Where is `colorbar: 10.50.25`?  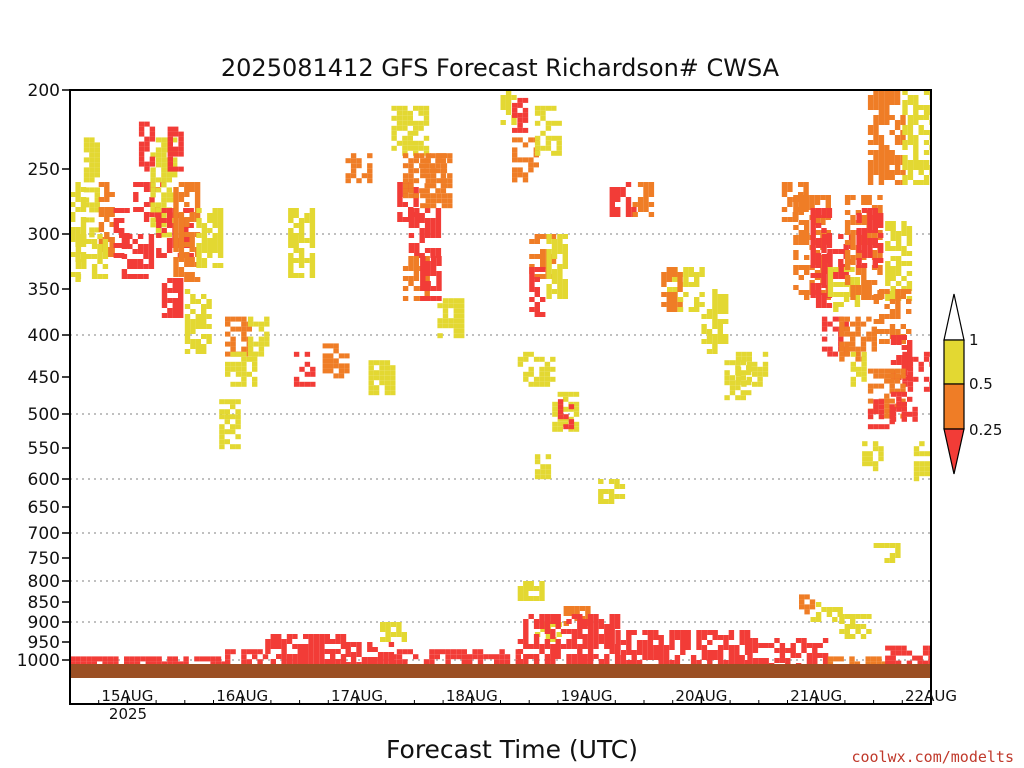
colorbar: 10.50.25 is located at coordinates (972, 384).